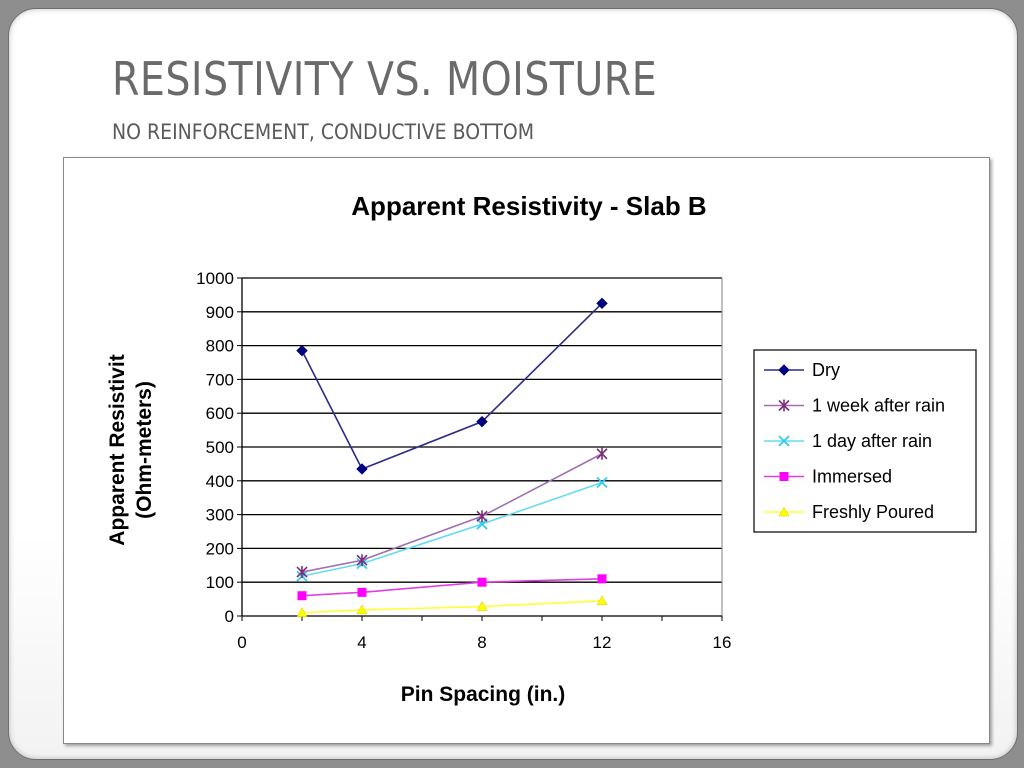  I want to click on chart-series, so click(452, 457).